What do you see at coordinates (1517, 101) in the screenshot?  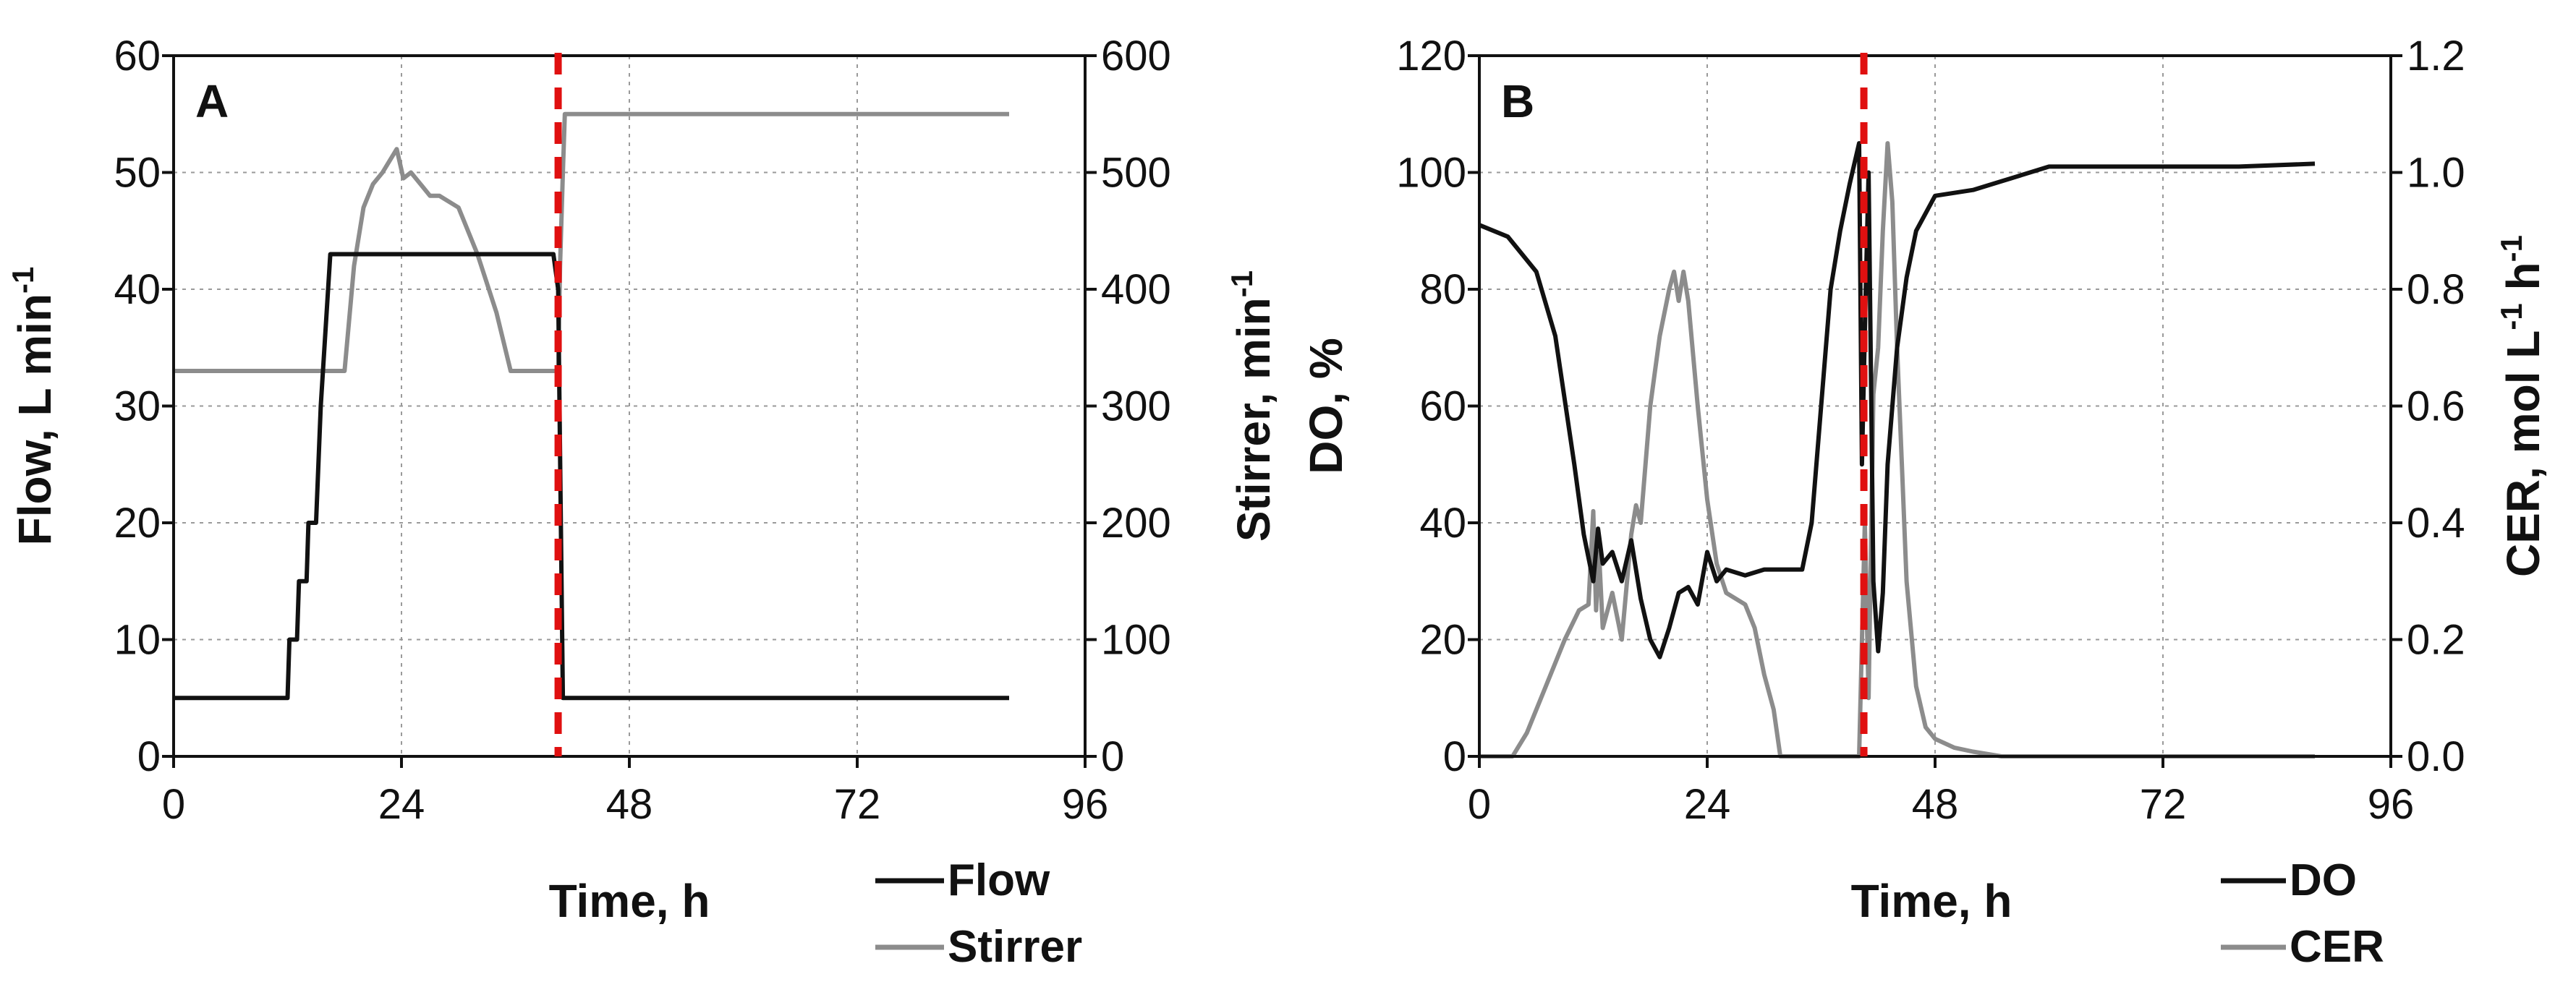 I see `panel-b-label: B` at bounding box center [1517, 101].